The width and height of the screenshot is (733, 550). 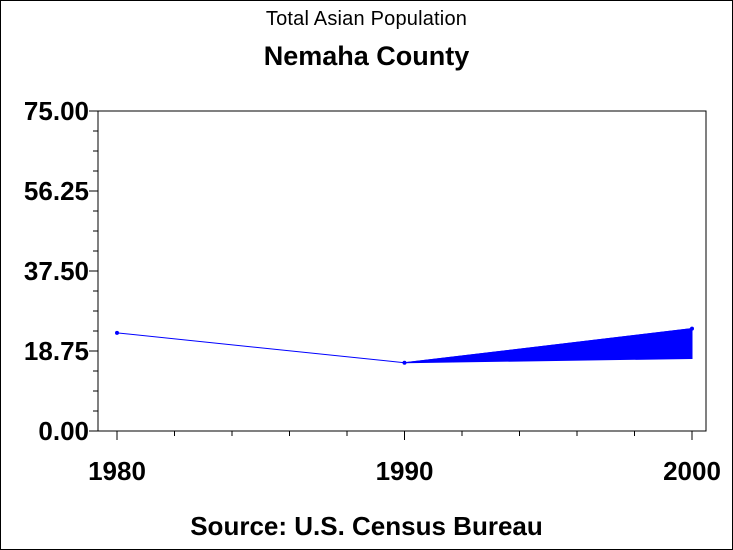 What do you see at coordinates (117, 471) in the screenshot?
I see `x-tick-label: 1980` at bounding box center [117, 471].